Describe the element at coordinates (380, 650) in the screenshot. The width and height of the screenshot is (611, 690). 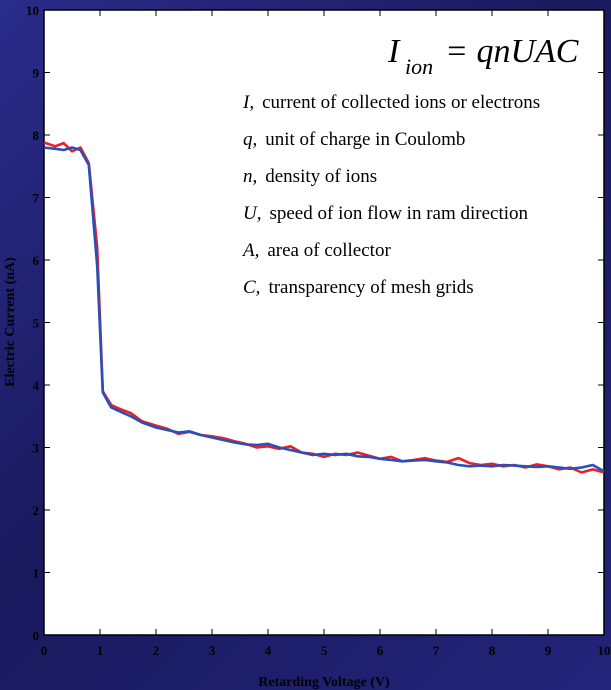
I see `x-tick-label: 6` at that location.